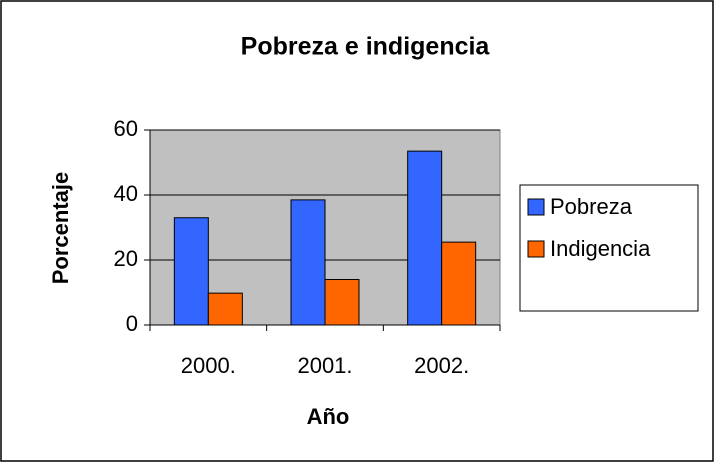  Describe the element at coordinates (132, 323) in the screenshot. I see `y-tick-label: 0` at that location.